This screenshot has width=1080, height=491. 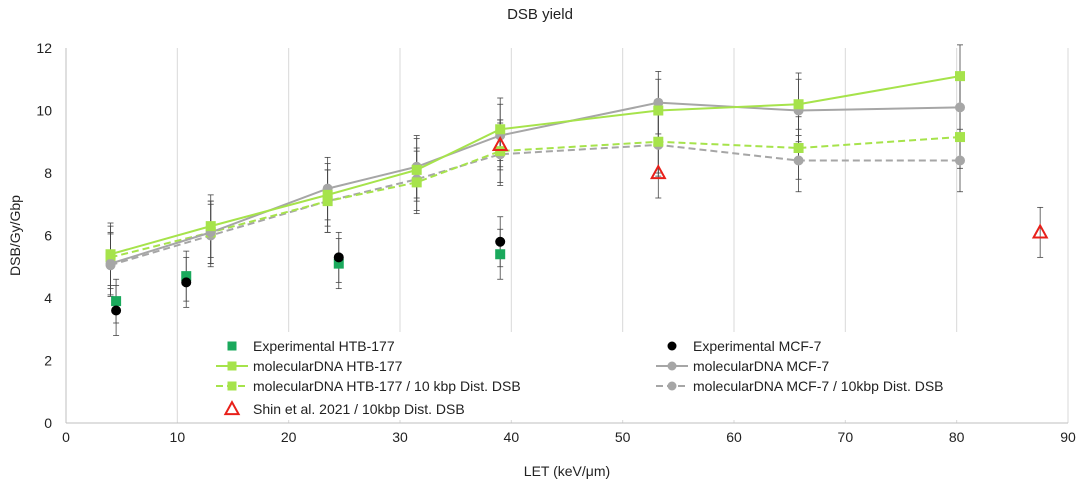 I want to click on y-tick-label: 2, so click(x=48, y=361).